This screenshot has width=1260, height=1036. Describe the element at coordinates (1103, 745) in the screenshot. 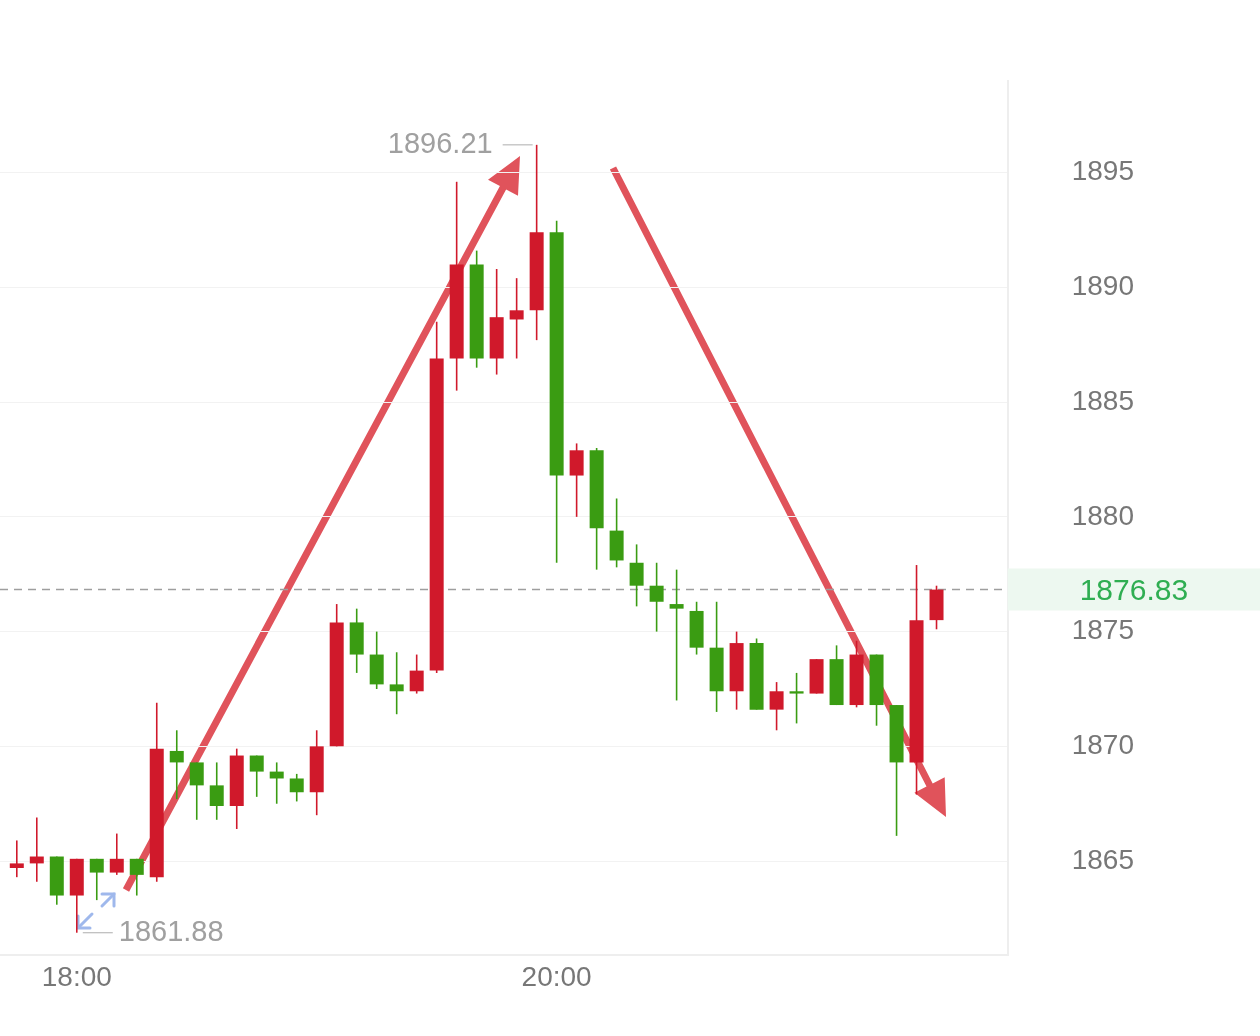

I see `y-tick-label: 1870` at that location.